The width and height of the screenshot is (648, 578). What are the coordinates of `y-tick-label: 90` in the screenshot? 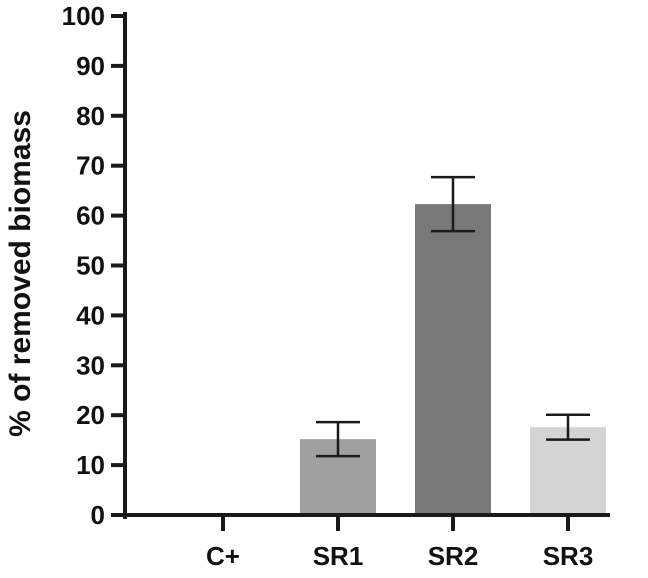 It's located at (90, 66).